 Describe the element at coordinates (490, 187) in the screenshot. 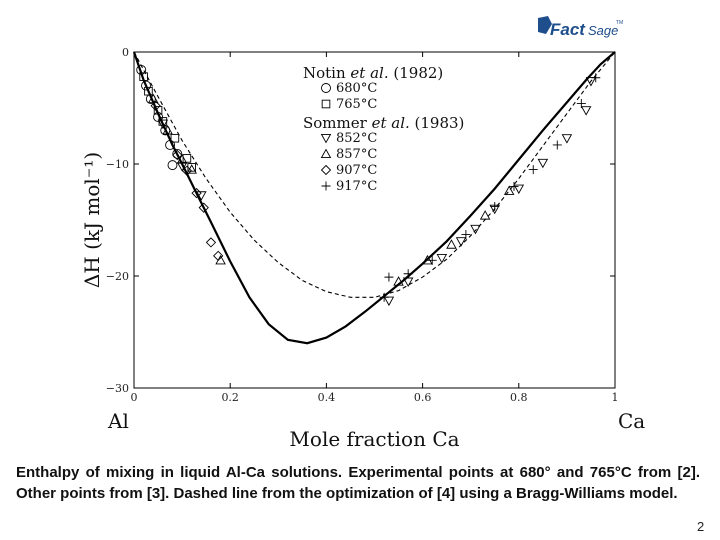

I see `series-917C` at that location.